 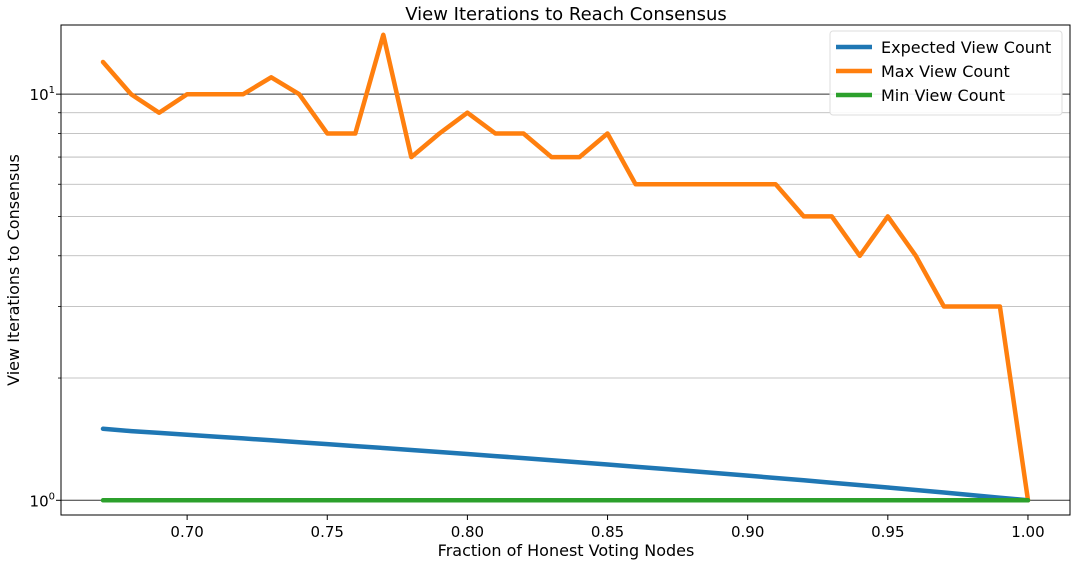 I want to click on x-tick-label: 0.95, so click(x=887, y=532).